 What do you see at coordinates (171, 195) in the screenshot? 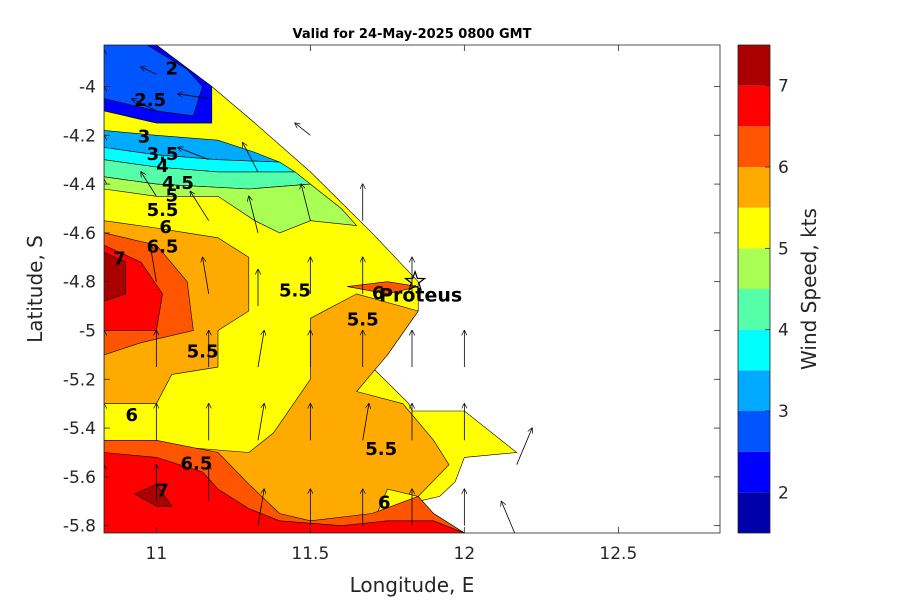
I see `contour-label-6: 5` at bounding box center [171, 195].